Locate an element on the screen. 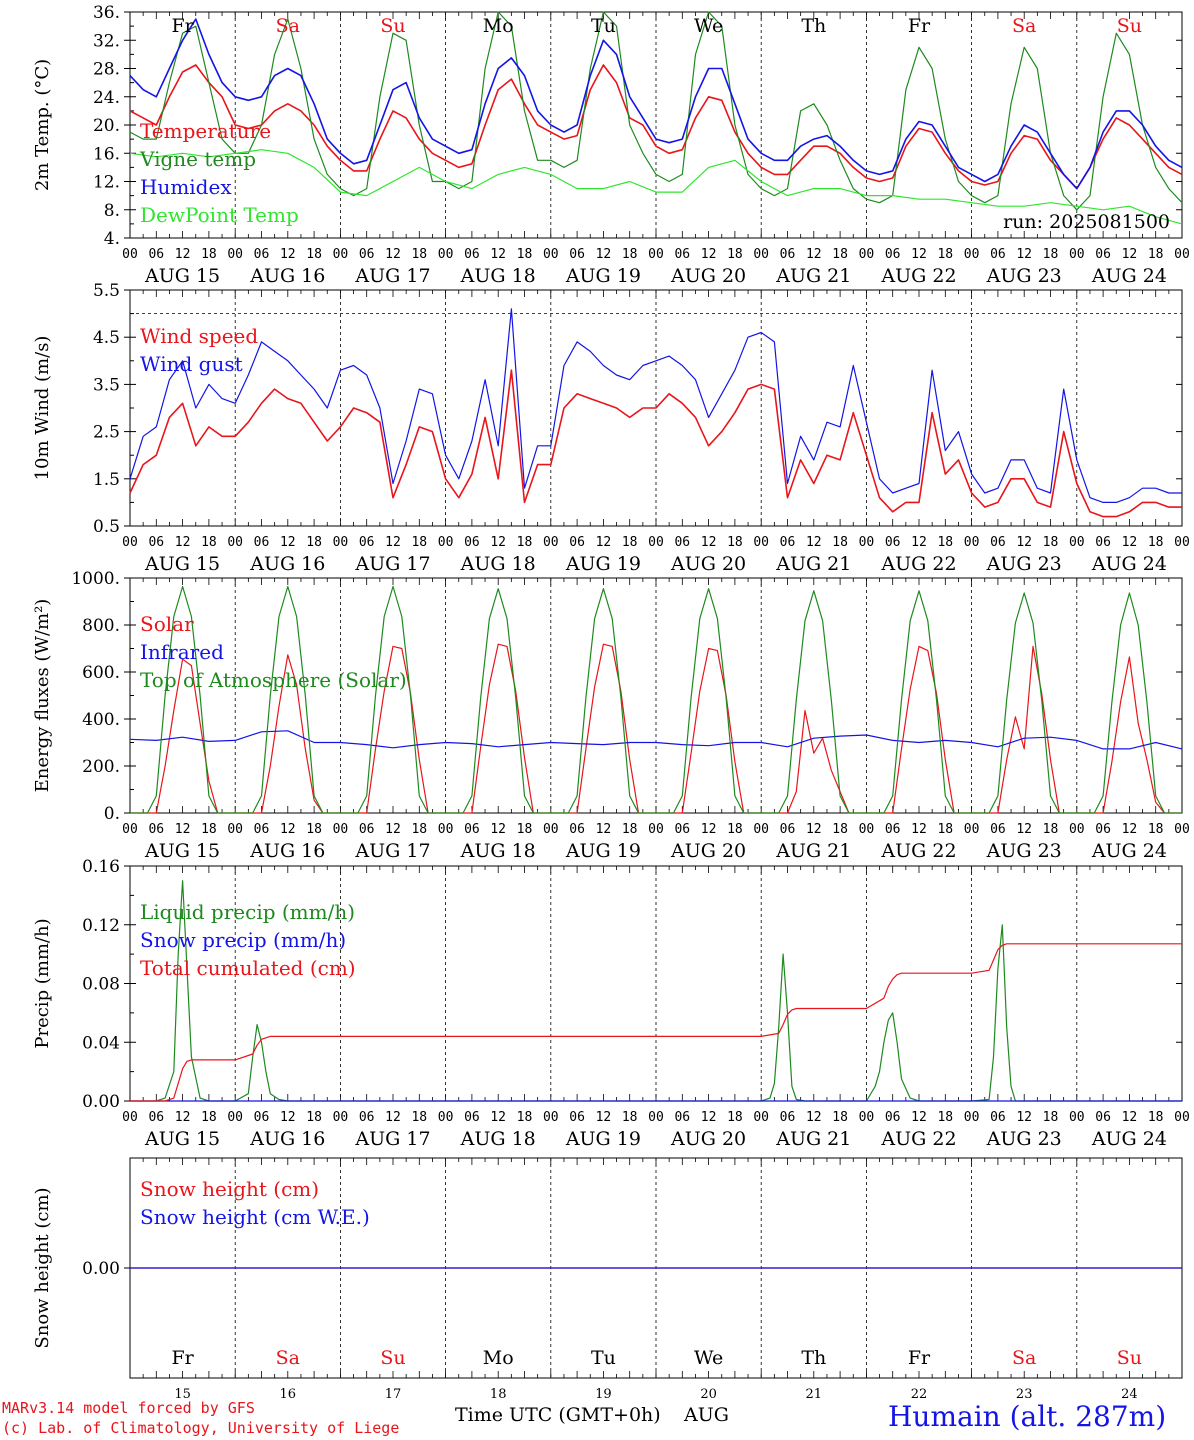 The image size is (1194, 1440). series-line-humidex is located at coordinates (656, 104).